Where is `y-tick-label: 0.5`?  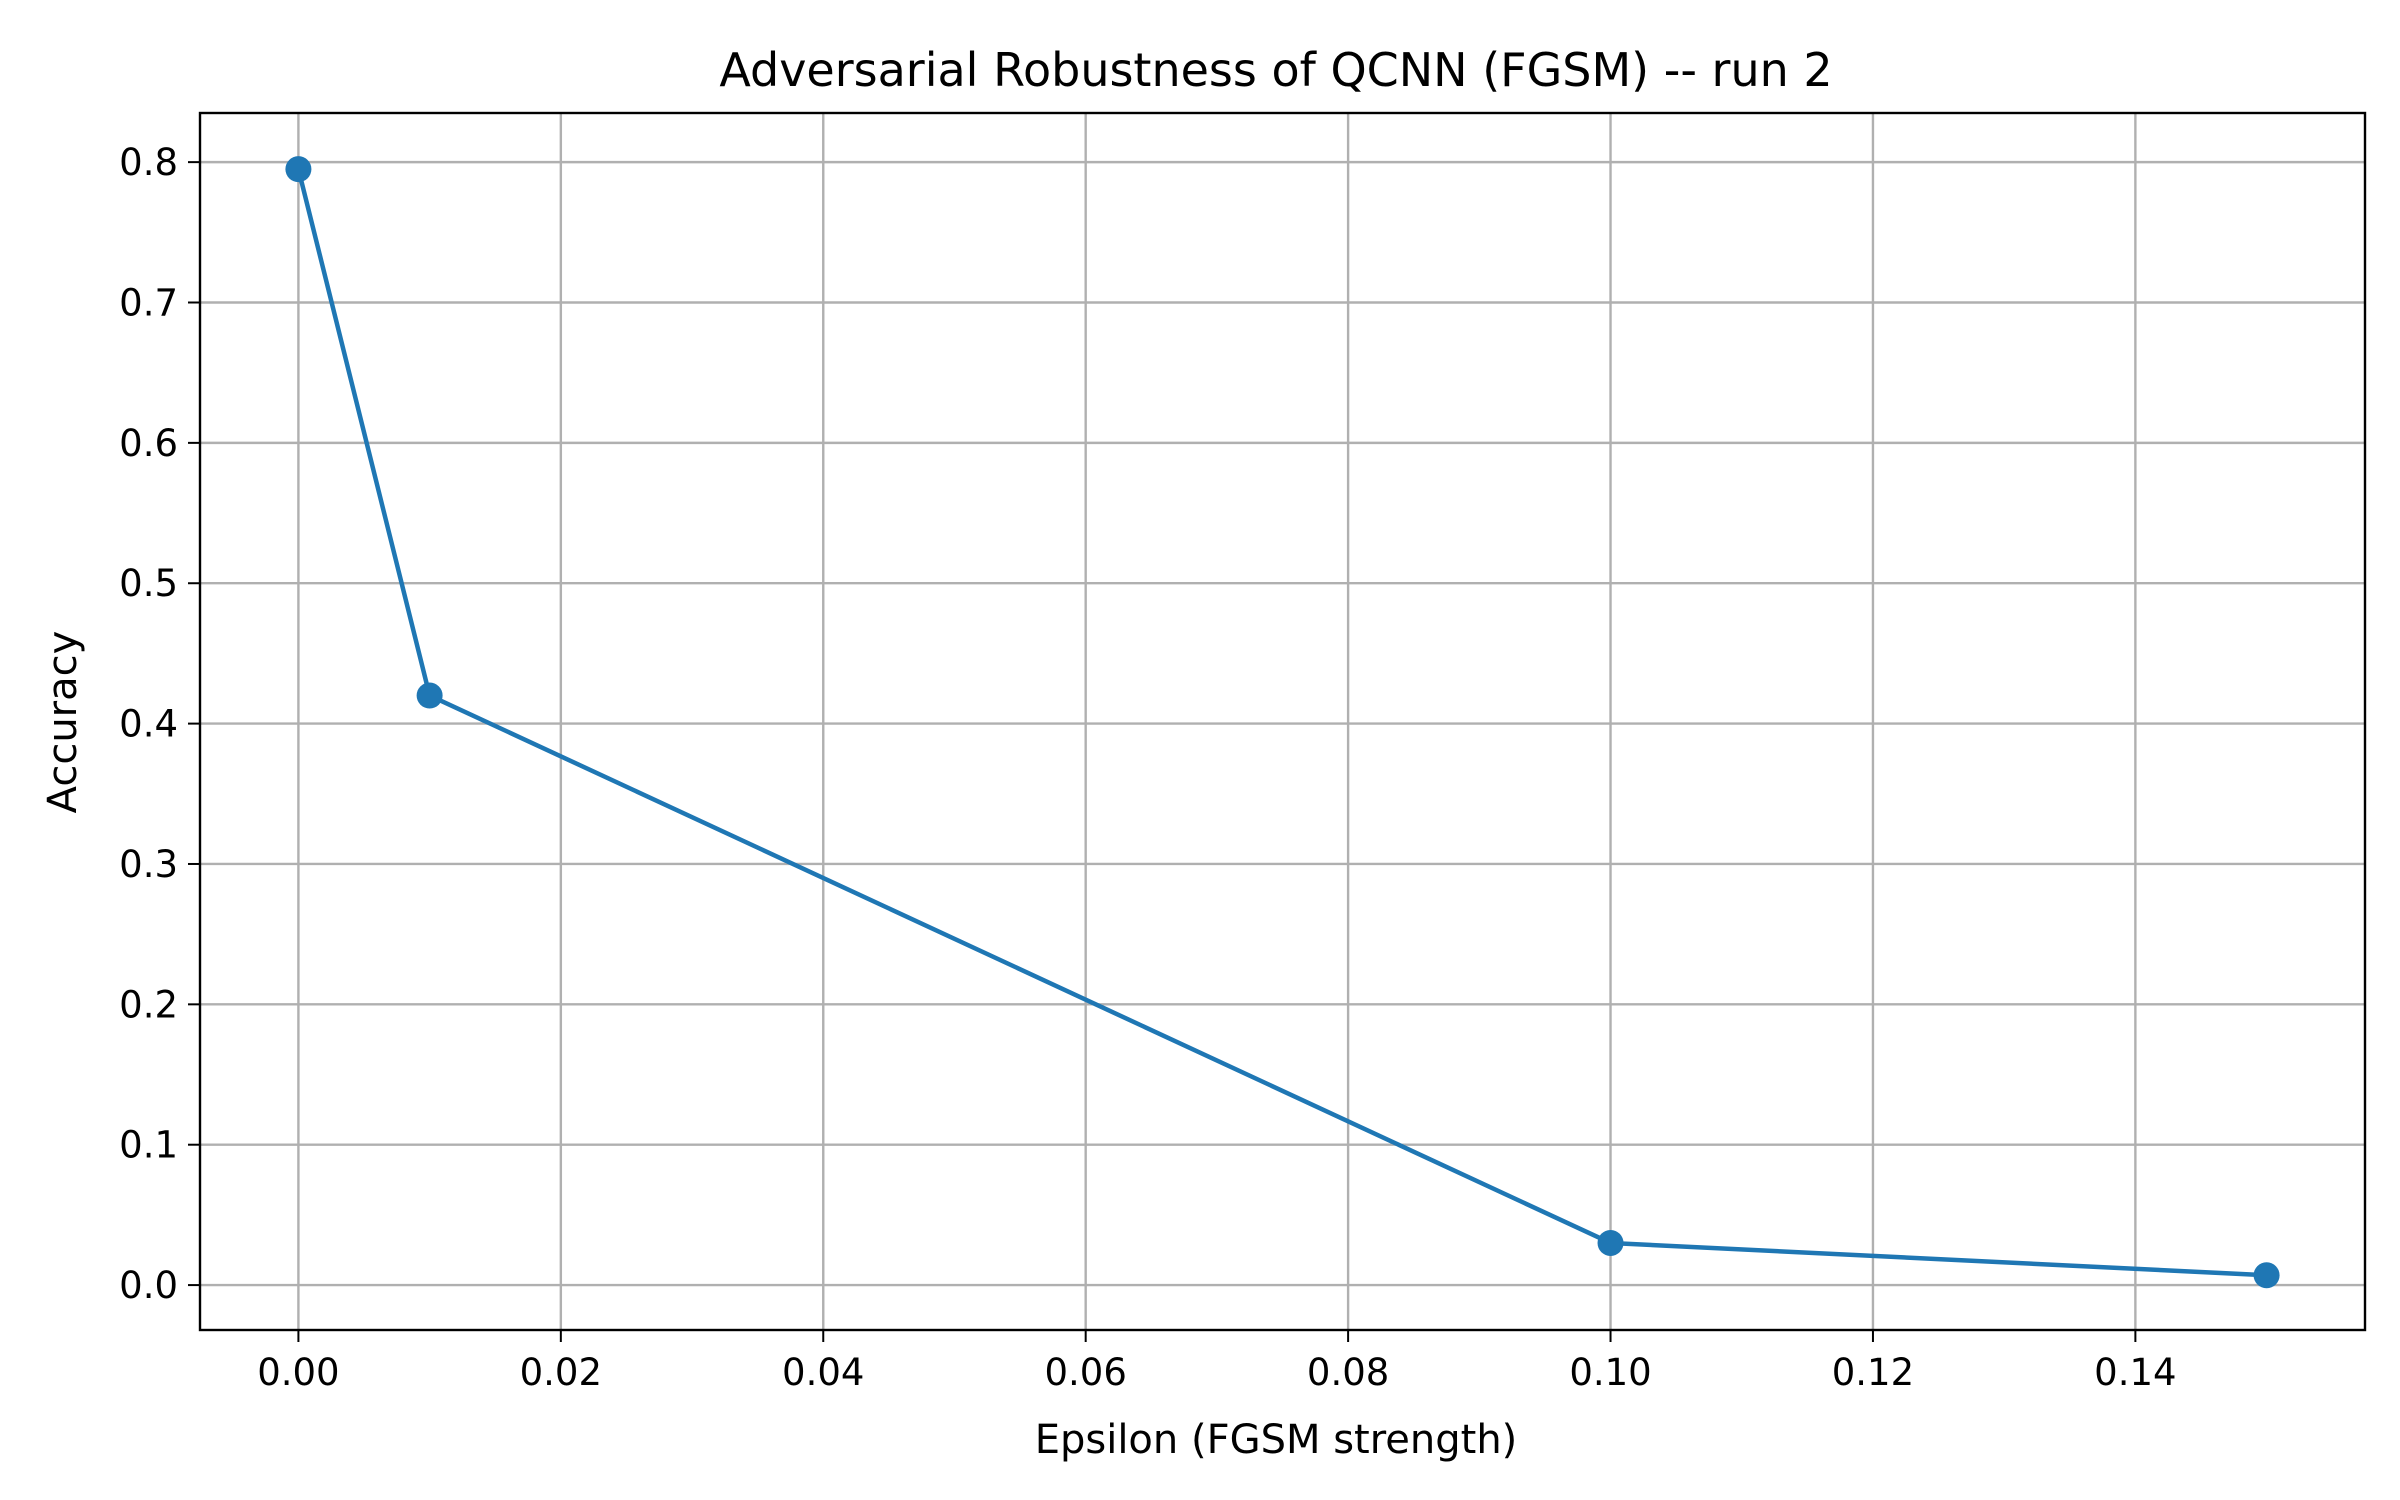 y-tick-label: 0.5 is located at coordinates (148, 583).